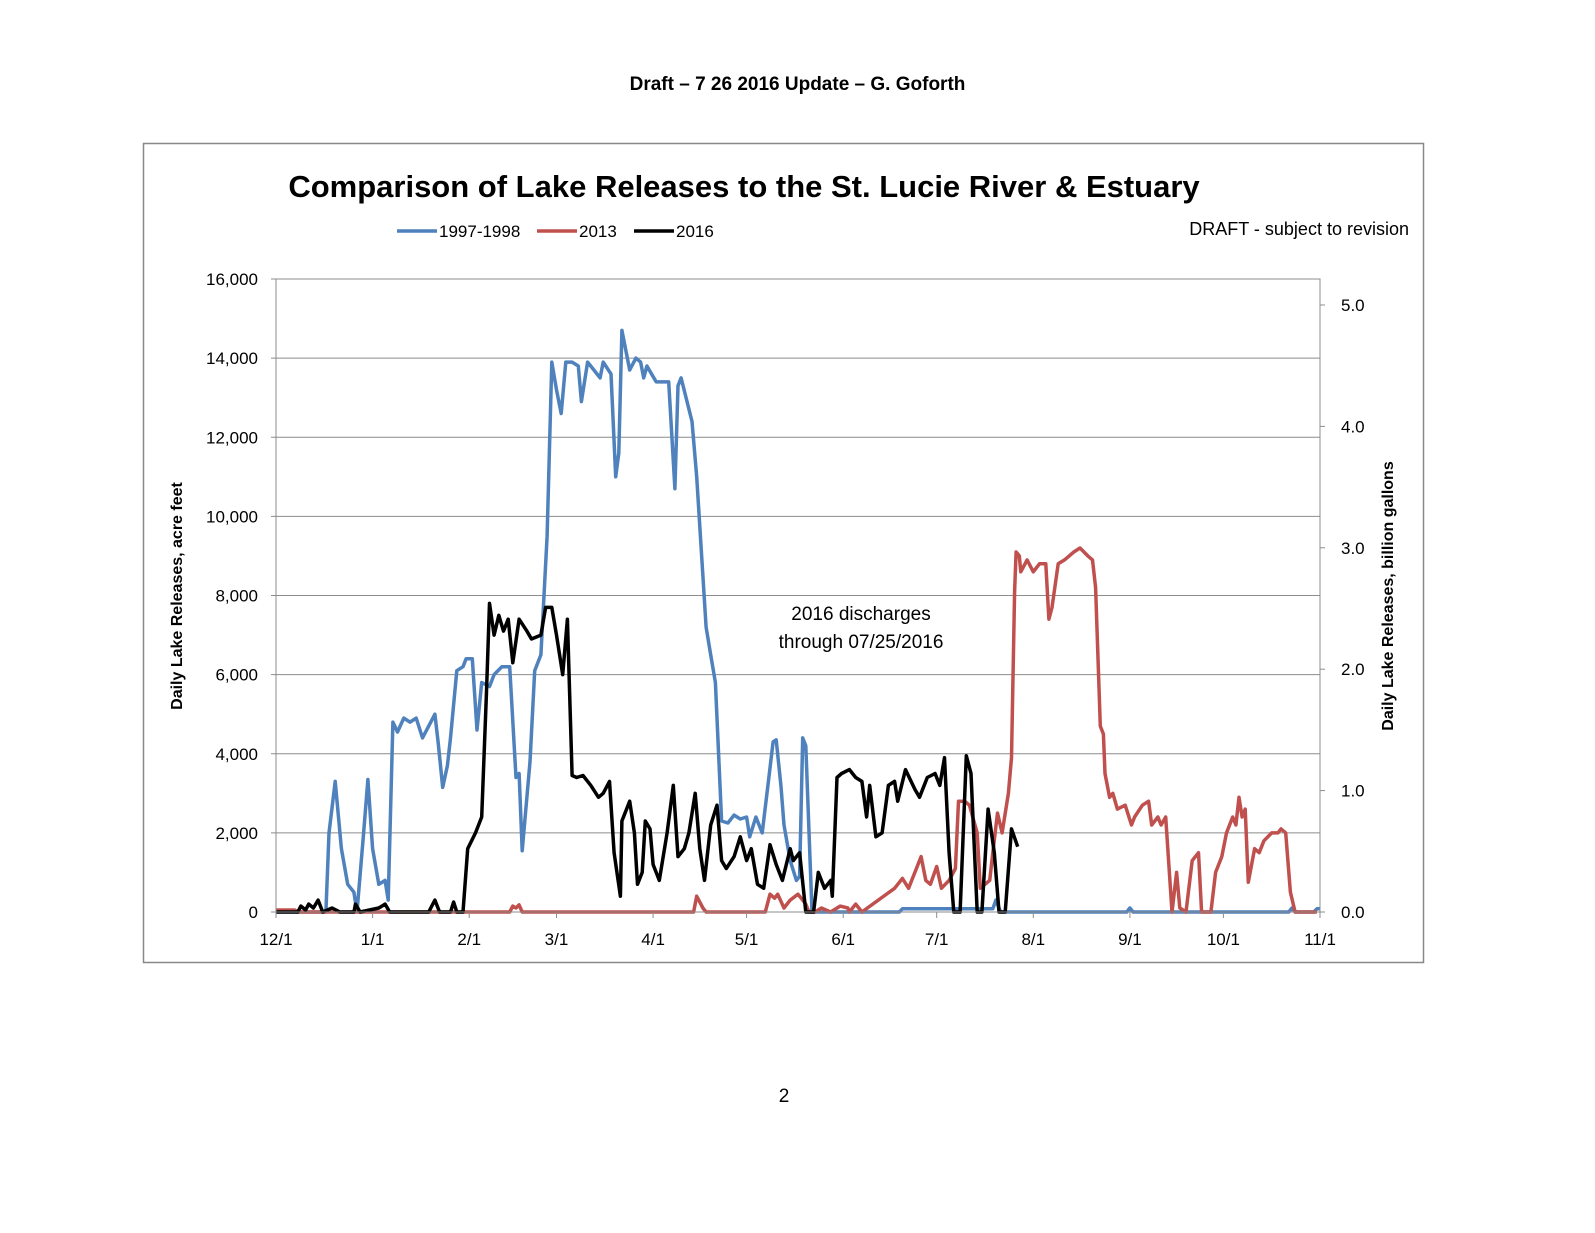 This screenshot has height=1233, width=1595. What do you see at coordinates (860, 614) in the screenshot?
I see `annotation-line-1: 2016 discharges` at bounding box center [860, 614].